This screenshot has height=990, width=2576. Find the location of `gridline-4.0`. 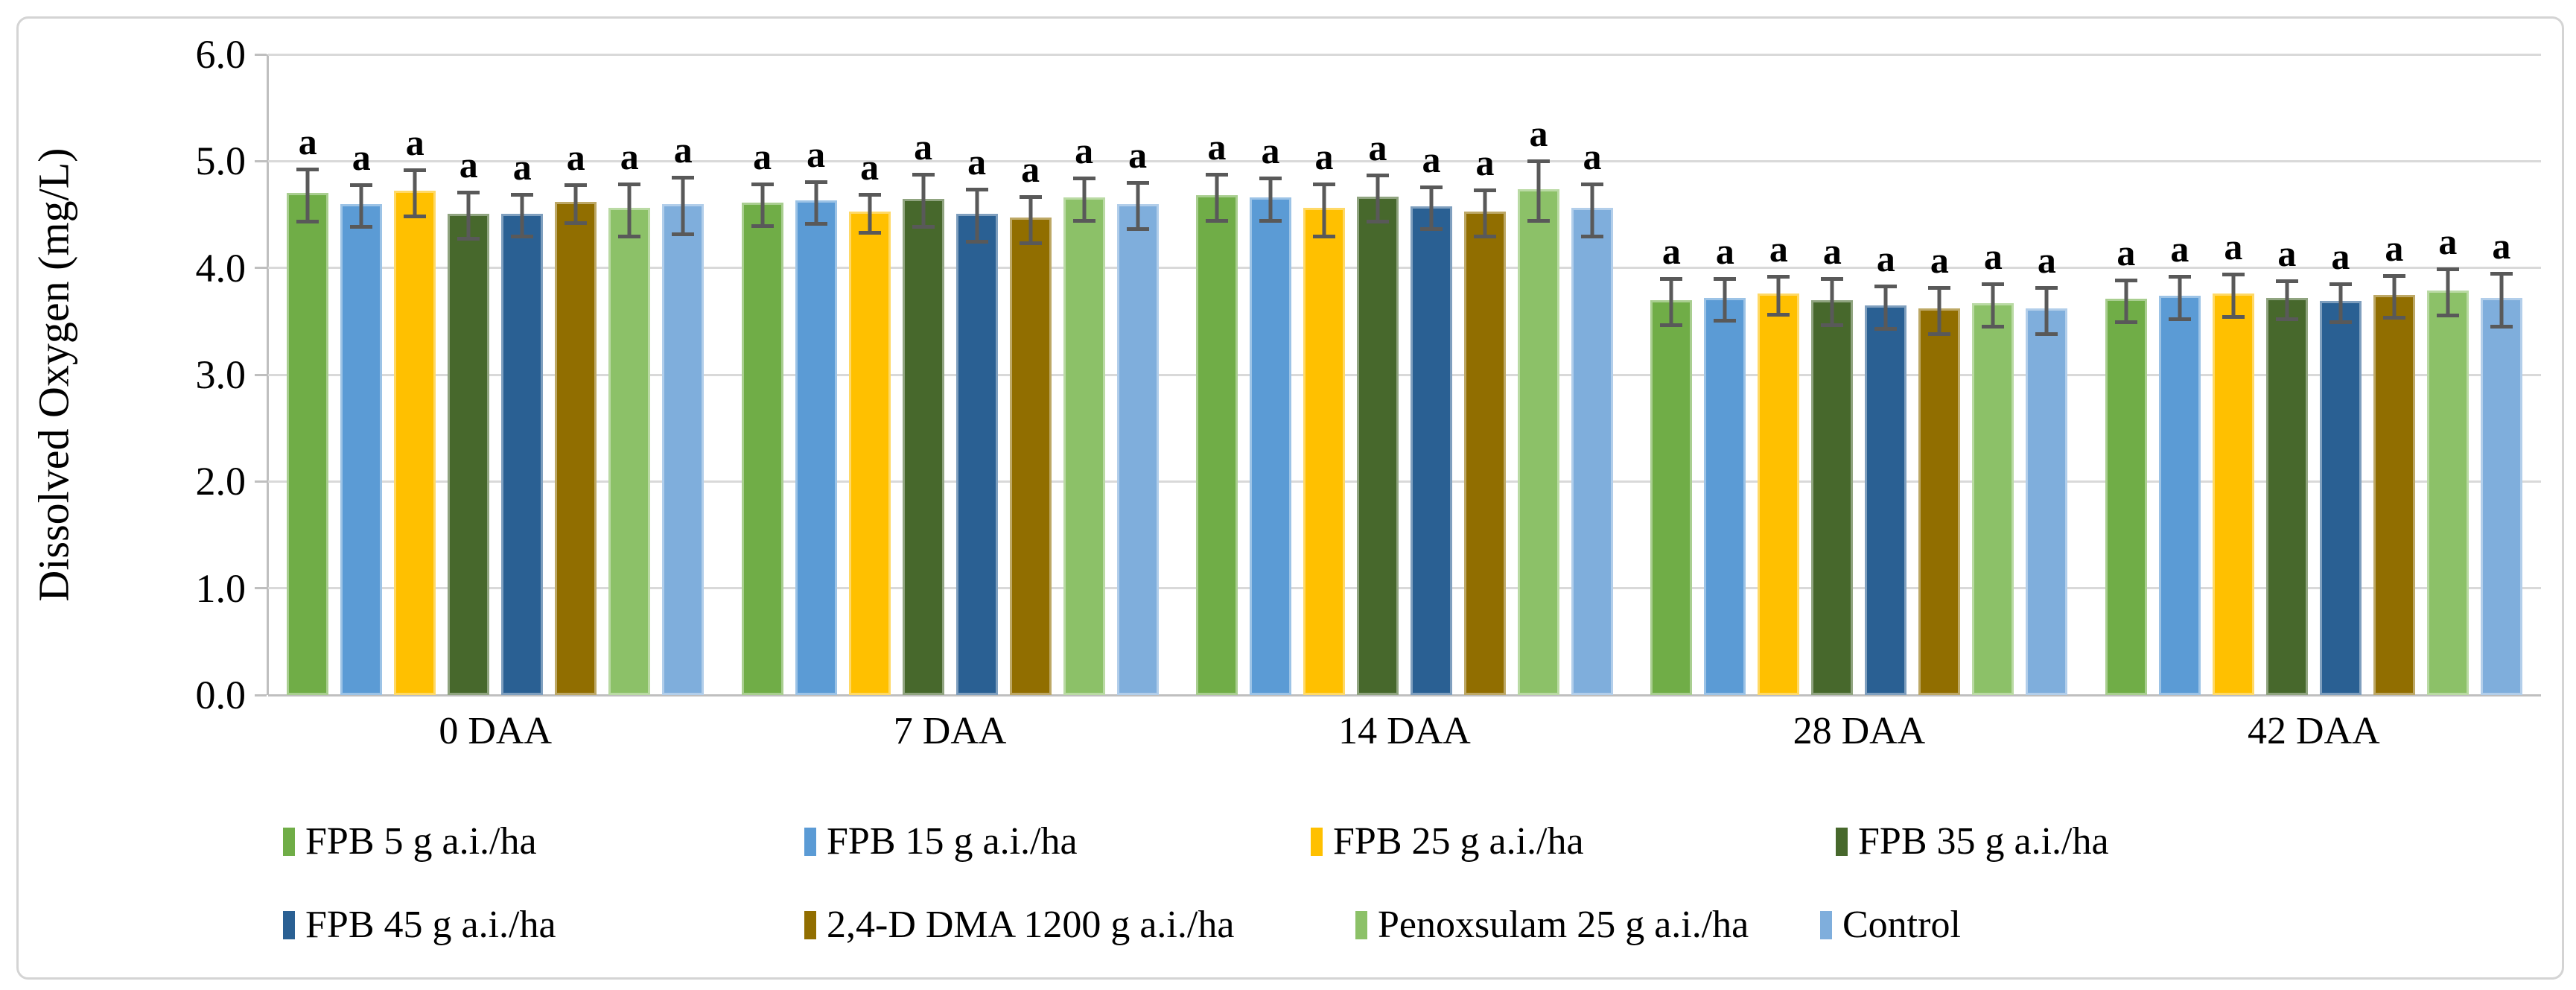

gridline-4.0 is located at coordinates (1404, 269).